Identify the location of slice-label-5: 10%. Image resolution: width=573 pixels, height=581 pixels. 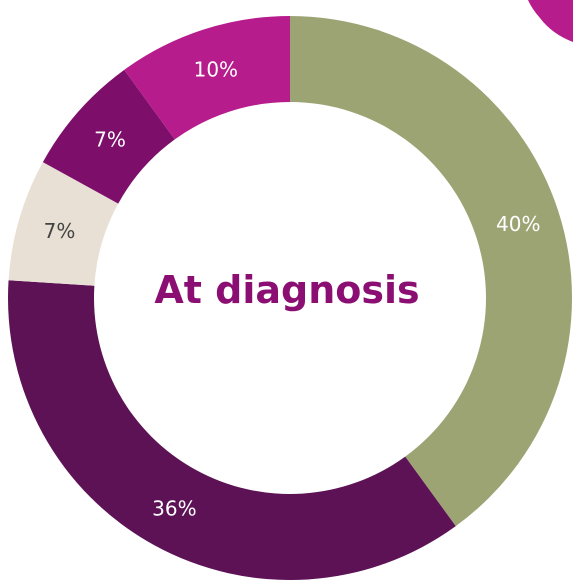
(216, 70).